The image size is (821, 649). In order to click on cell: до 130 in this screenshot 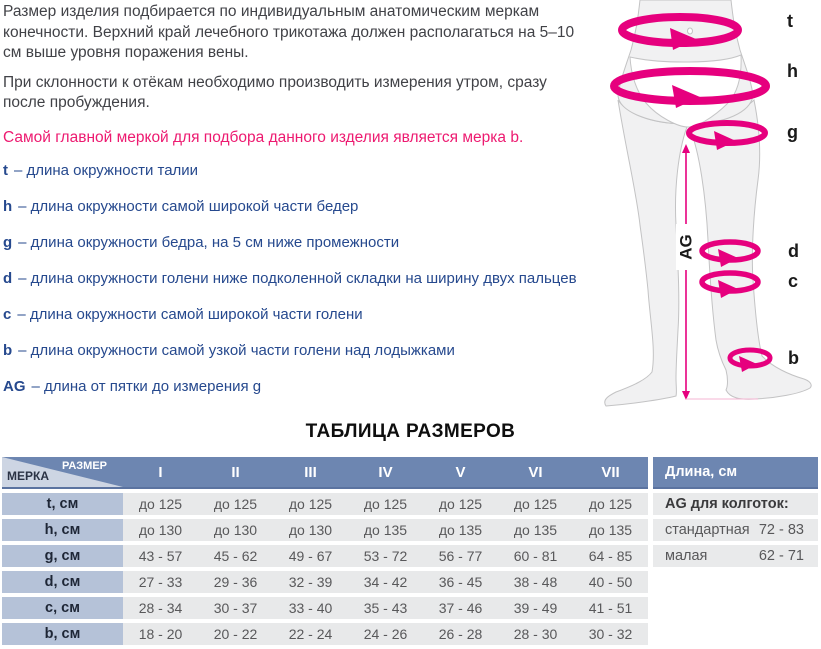, I will do `click(160, 530)`.